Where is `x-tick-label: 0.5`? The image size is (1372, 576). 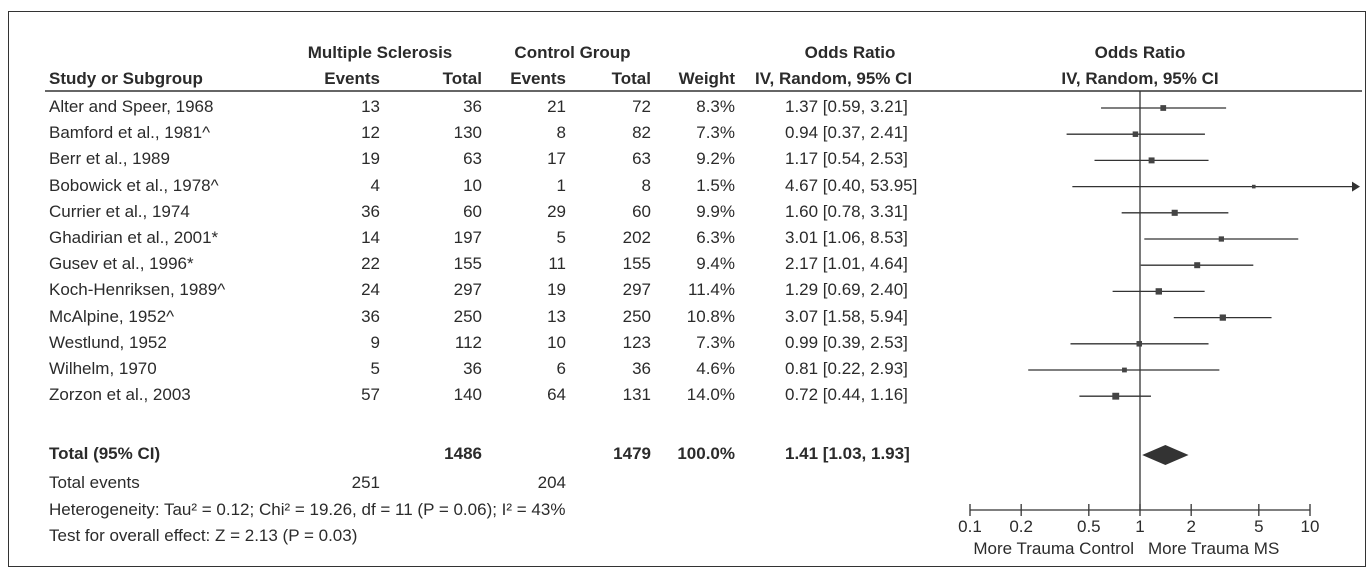
x-tick-label: 0.5 is located at coordinates (1089, 526).